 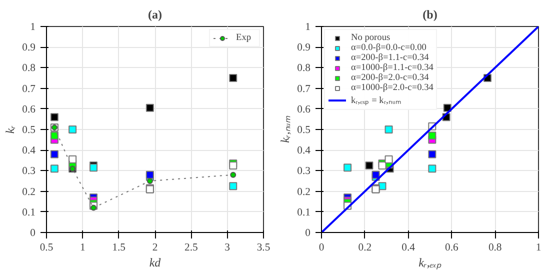 I want to click on chart-title: (b), so click(x=430, y=15).